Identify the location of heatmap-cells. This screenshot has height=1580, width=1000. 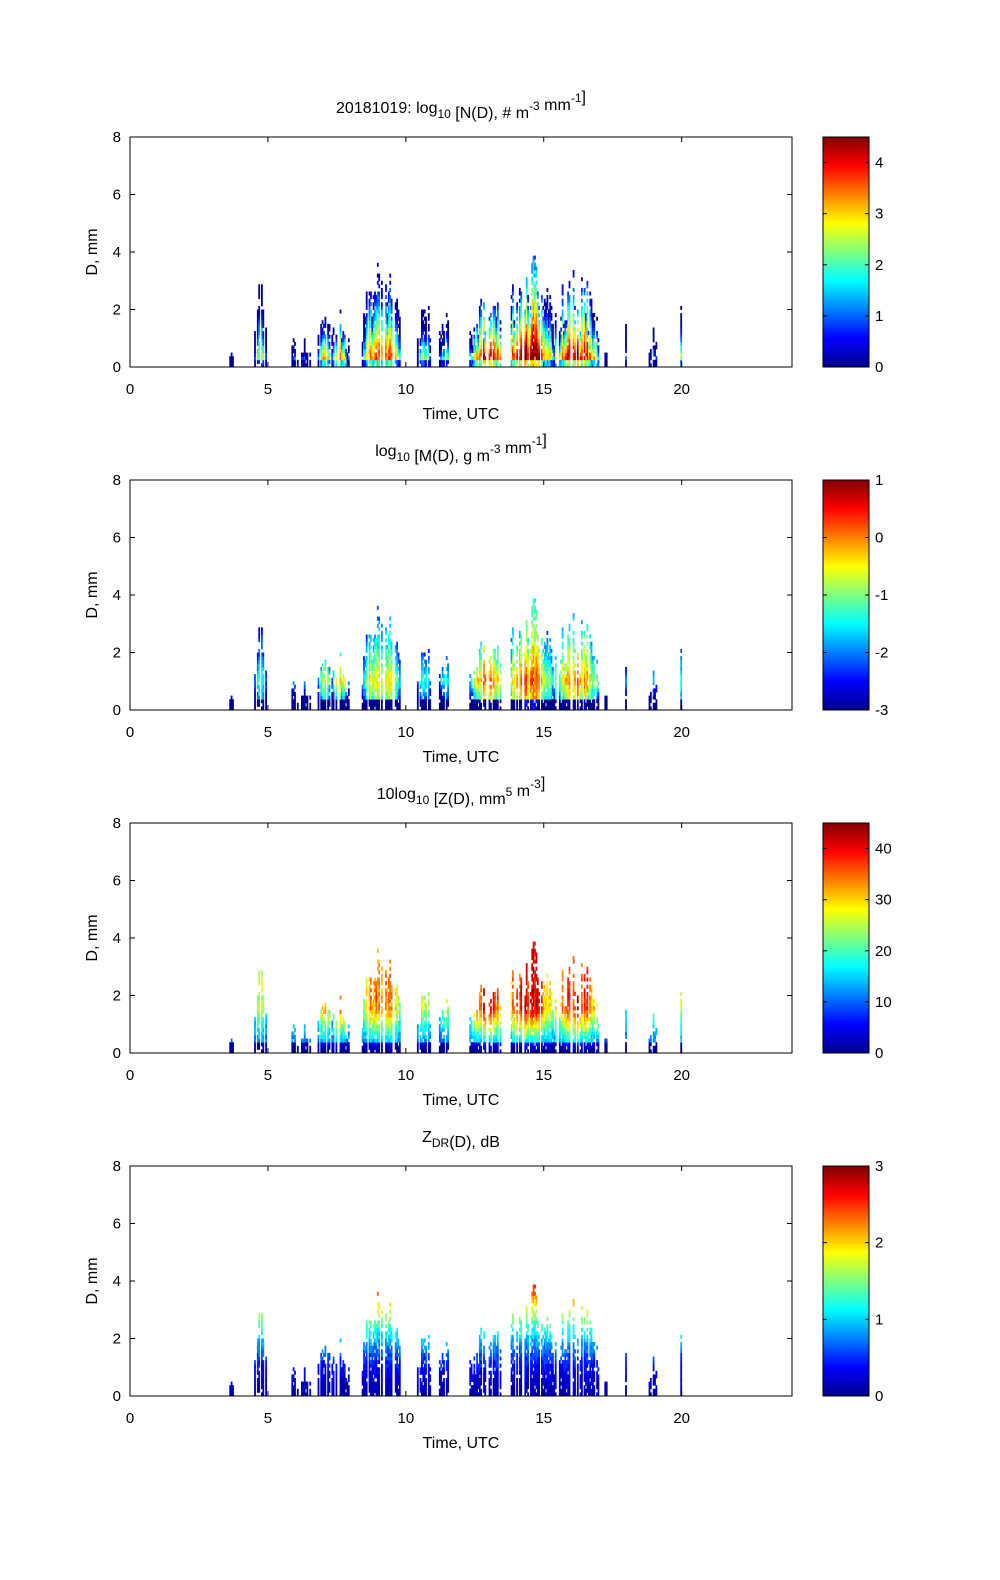
(456, 997).